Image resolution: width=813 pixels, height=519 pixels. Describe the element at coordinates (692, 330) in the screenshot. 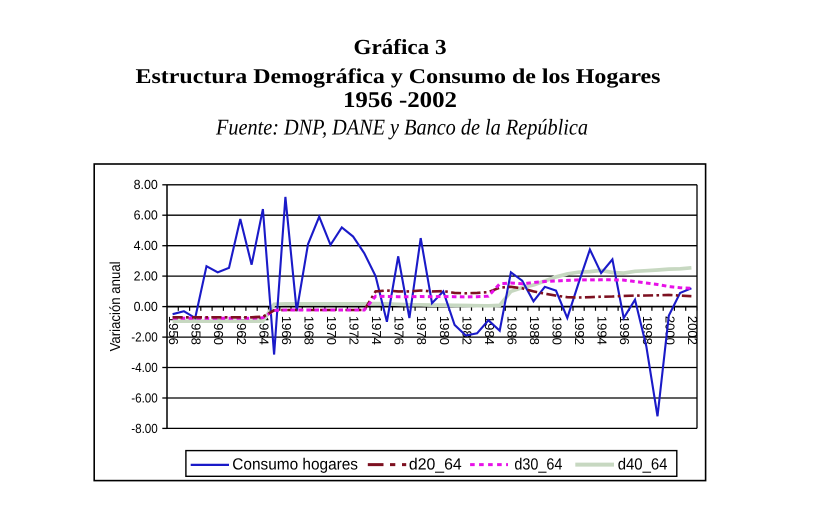

I see `svg-text: 2002` at that location.